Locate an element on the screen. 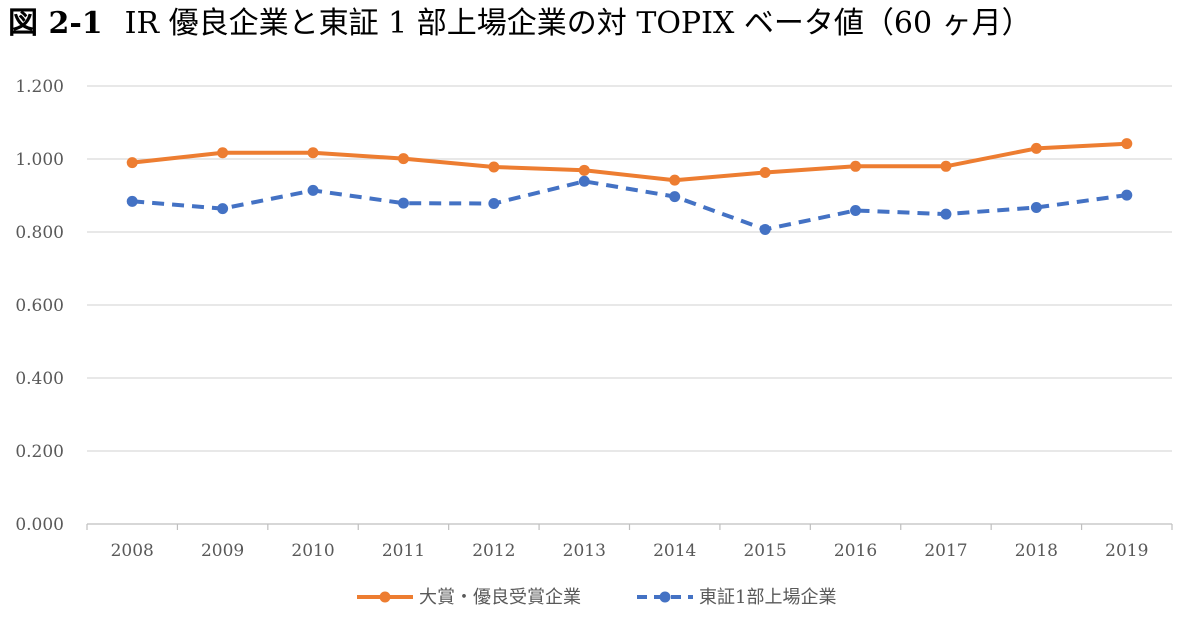 The image size is (1200, 631). figure-number: 図 2-1 is located at coordinates (55, 23).